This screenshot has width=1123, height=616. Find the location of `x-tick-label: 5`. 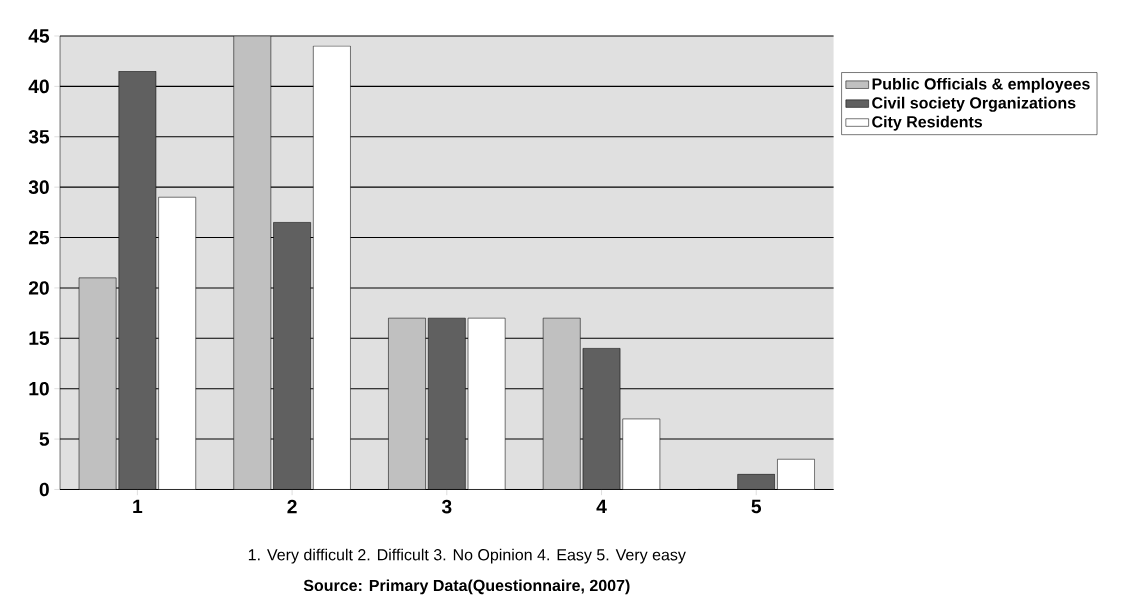

x-tick-label: 5 is located at coordinates (756, 506).